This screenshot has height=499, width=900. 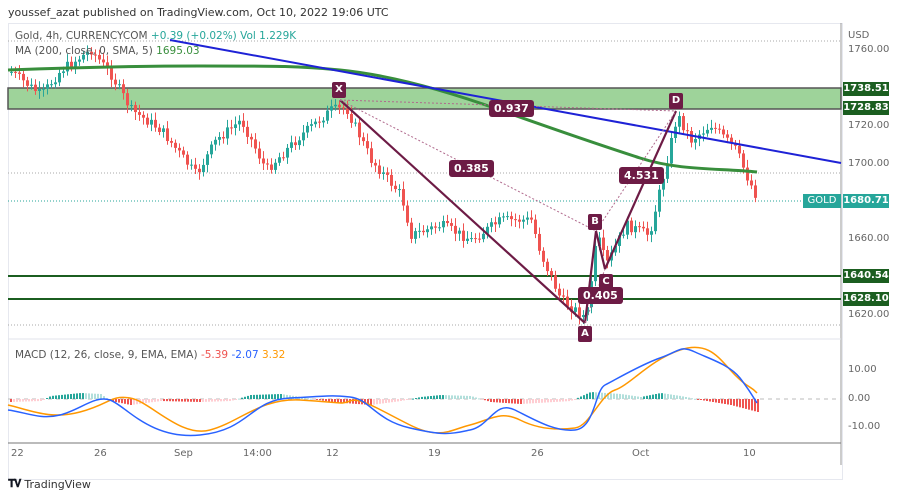 What do you see at coordinates (866, 201) in the screenshot?
I see `current-price-tag: 1680.71` at bounding box center [866, 201].